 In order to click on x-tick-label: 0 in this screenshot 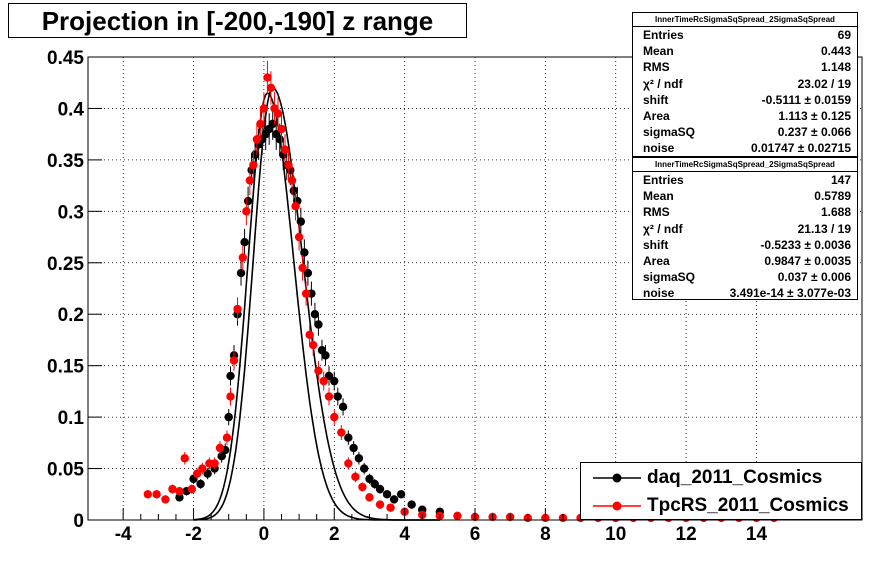, I will do `click(264, 534)`.